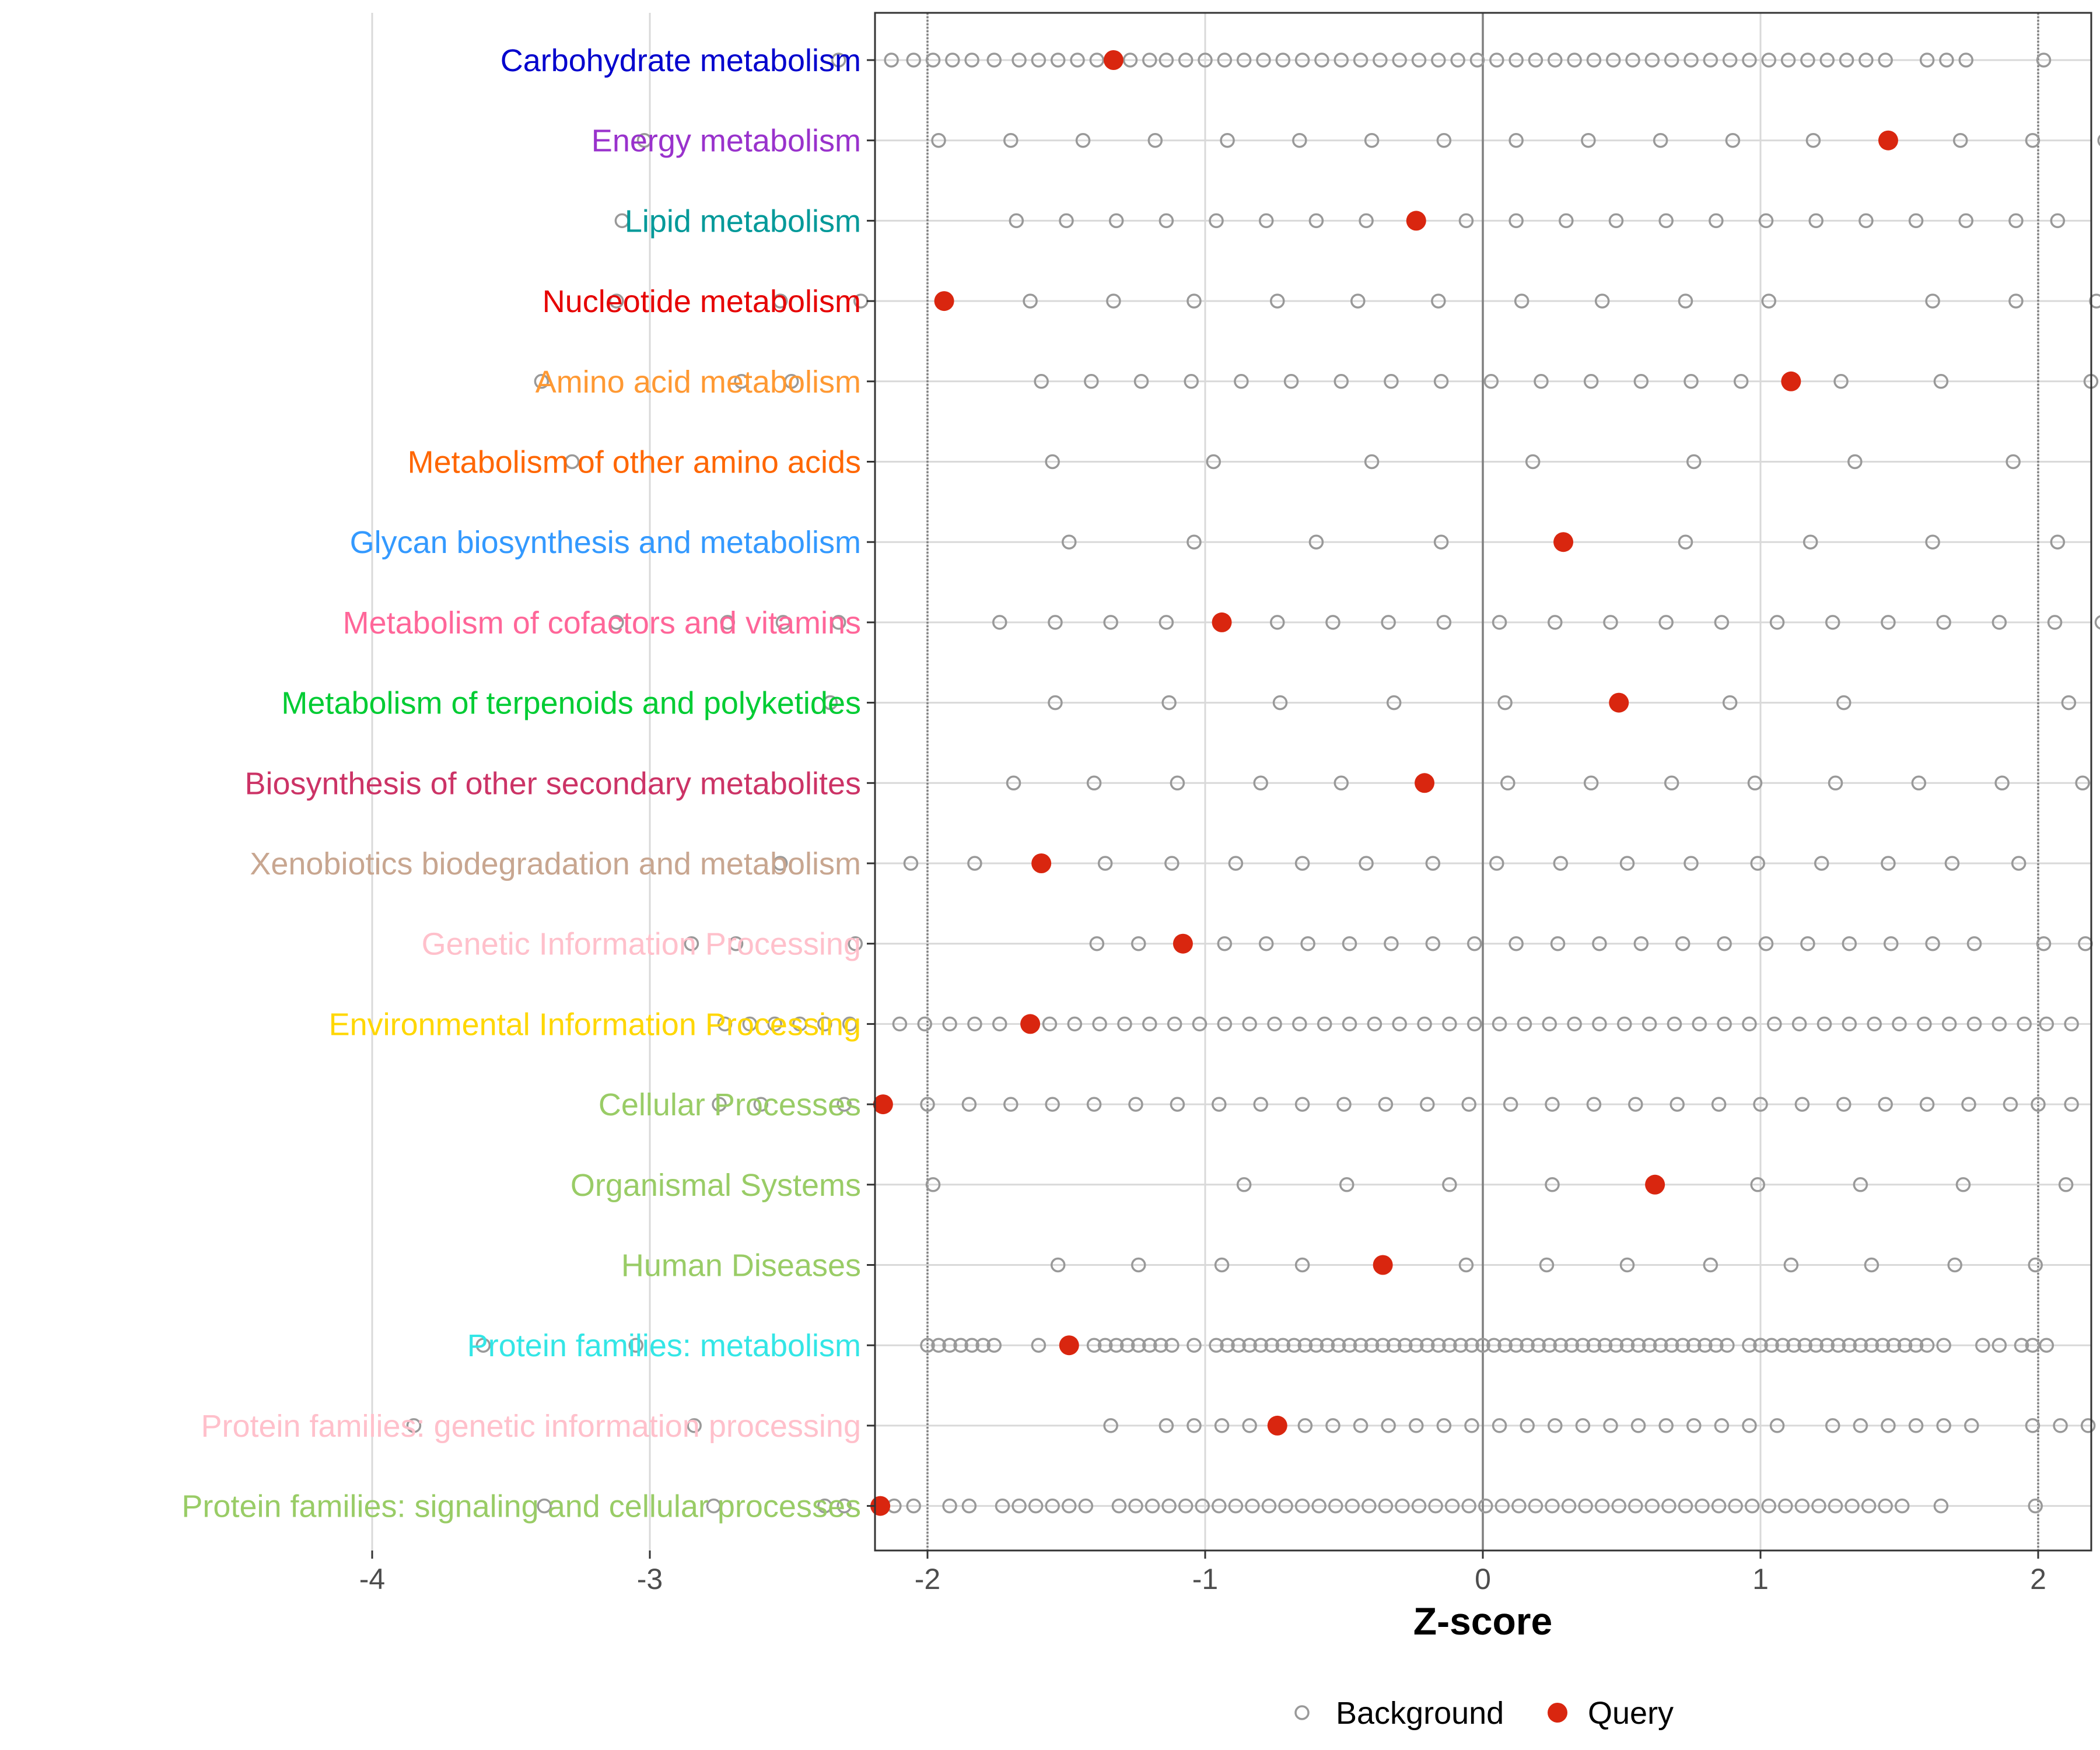 The image size is (2100, 1750). I want to click on x-tick-label: 0, so click(1483, 1579).